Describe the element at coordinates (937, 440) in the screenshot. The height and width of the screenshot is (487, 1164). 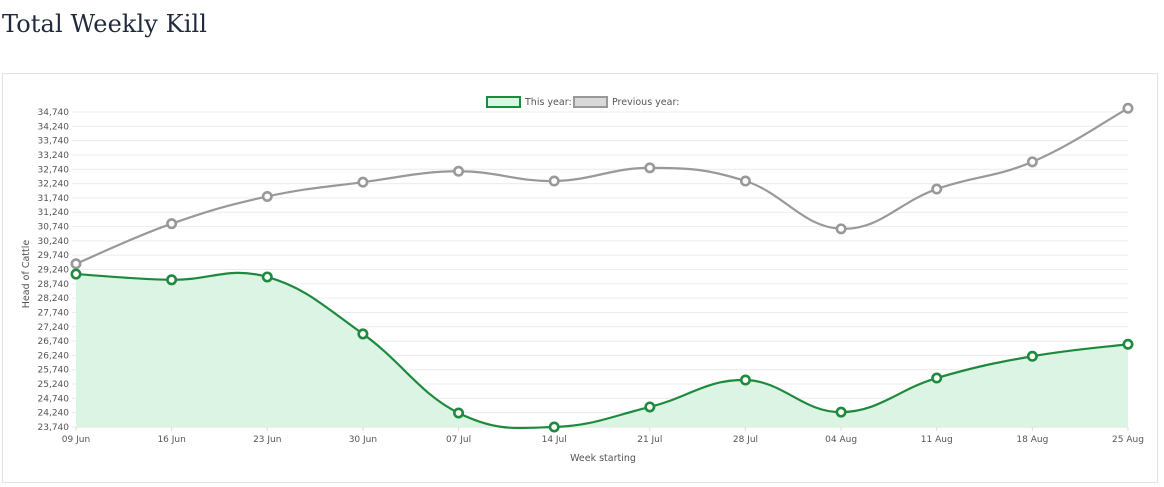
I see `x-tick-label: 11 Aug` at that location.